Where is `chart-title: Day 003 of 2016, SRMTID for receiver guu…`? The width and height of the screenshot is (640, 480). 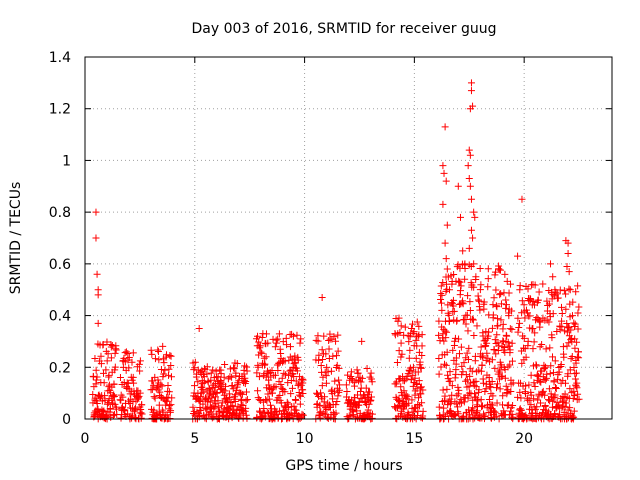
chart-title: Day 003 of 2016, SRMTID for receiver guu… is located at coordinates (344, 29).